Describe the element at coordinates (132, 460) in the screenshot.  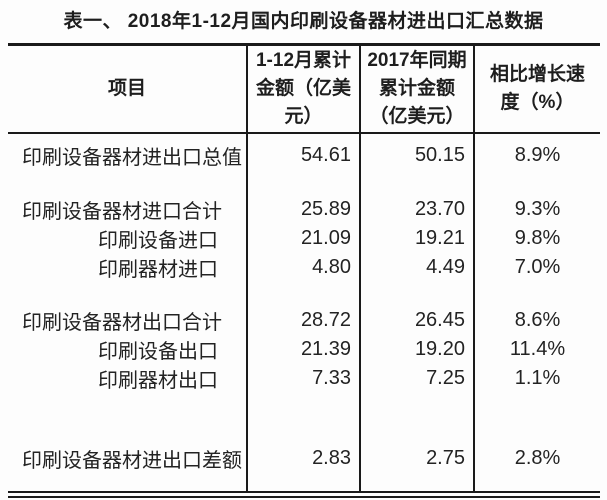
I see `item-cell: 印刷设备器材进出口差额` at that location.